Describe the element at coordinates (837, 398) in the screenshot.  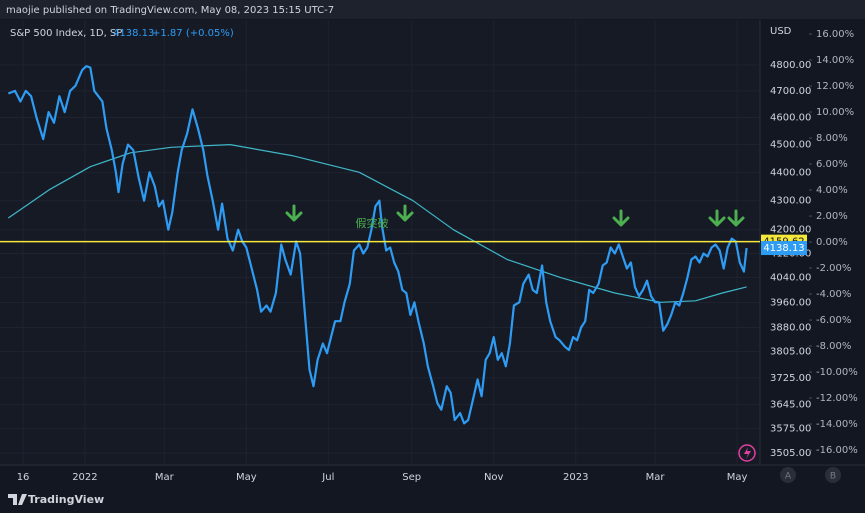
I see `y2-tick-label: -12.00%` at that location.